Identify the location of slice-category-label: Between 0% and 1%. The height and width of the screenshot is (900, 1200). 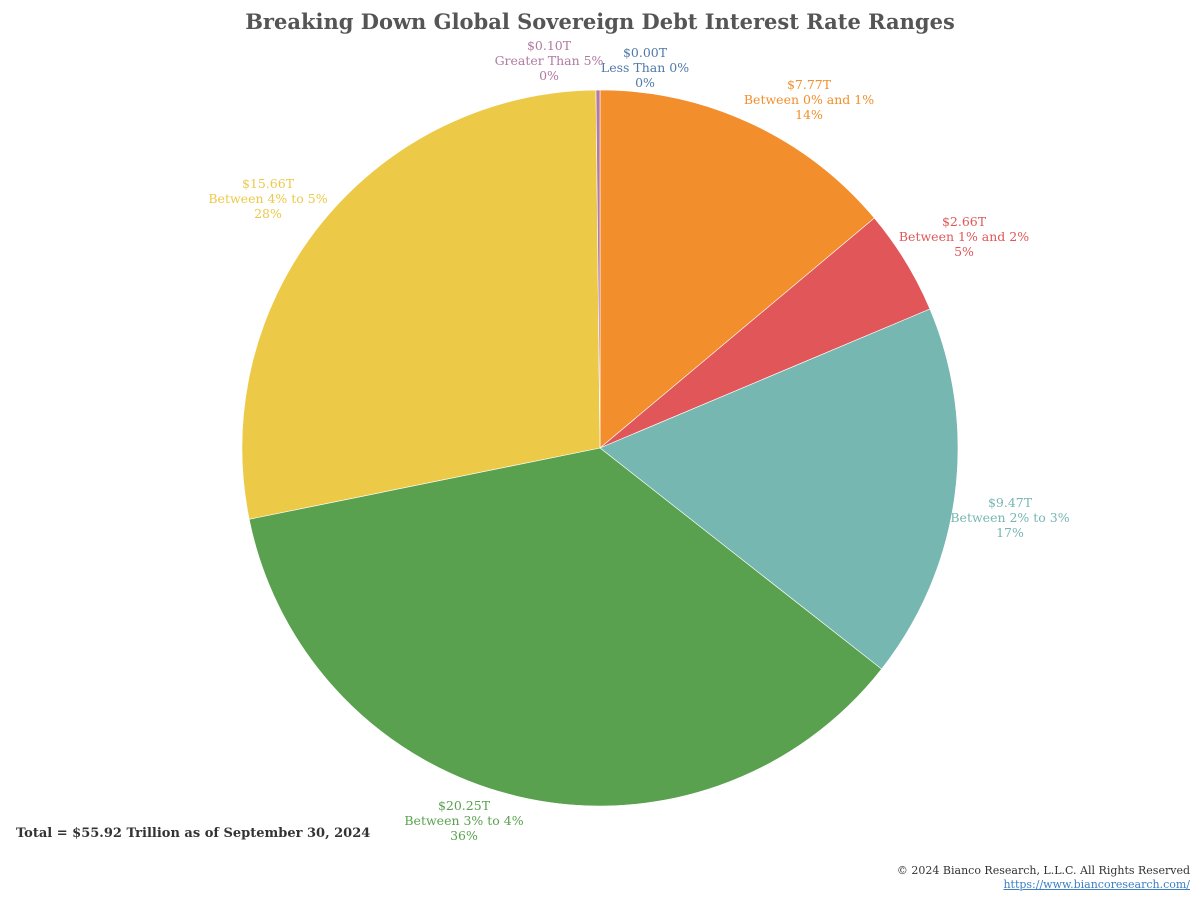
(809, 99).